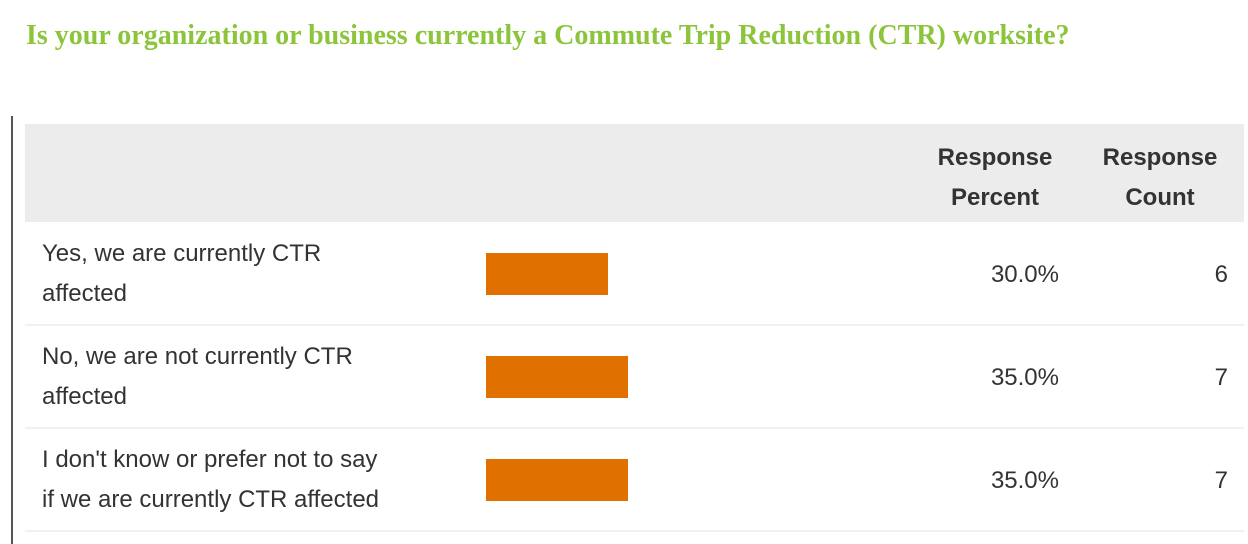 The height and width of the screenshot is (544, 1248). What do you see at coordinates (182, 253) in the screenshot?
I see `label-line: Yes, we are currently CTR` at bounding box center [182, 253].